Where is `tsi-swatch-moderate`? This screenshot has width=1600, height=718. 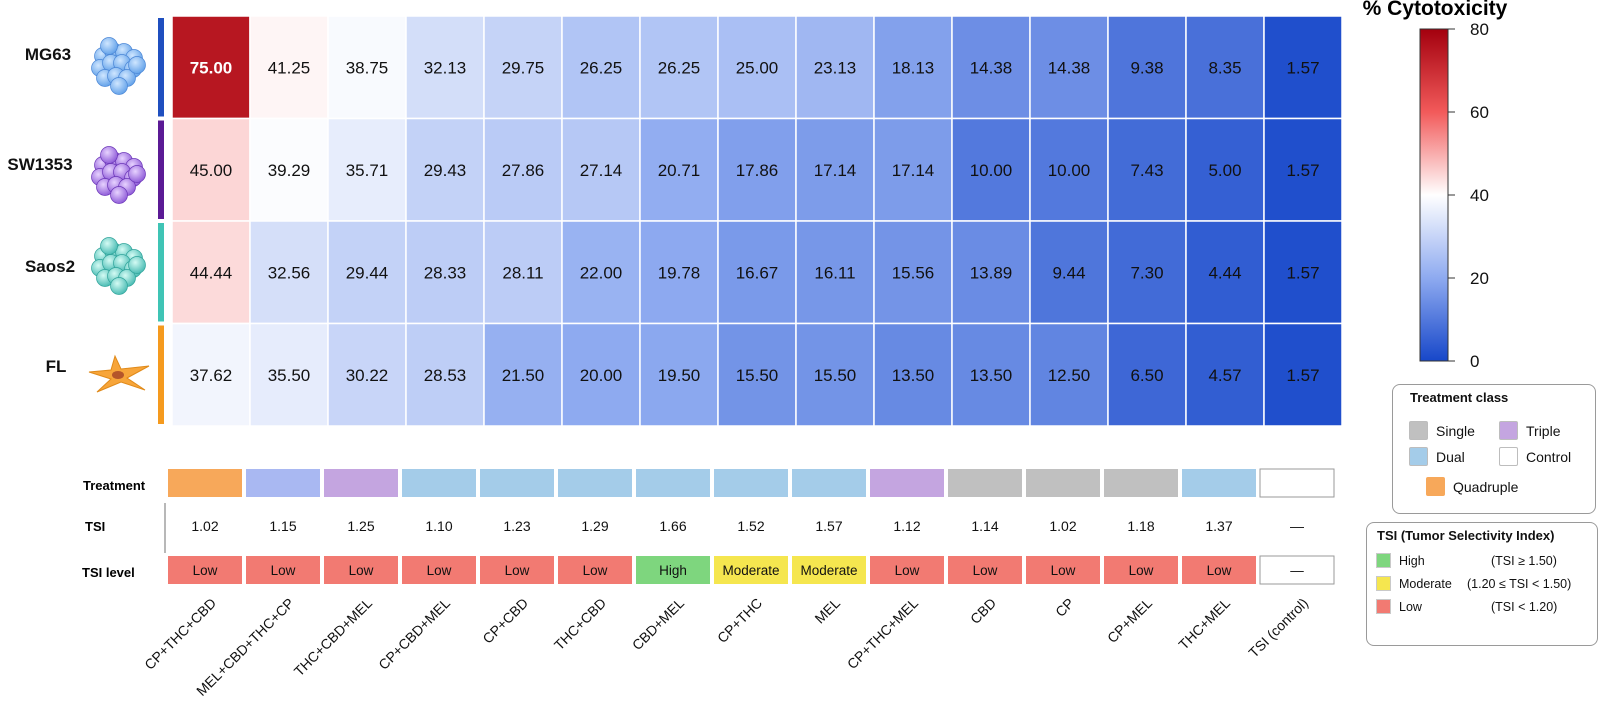
tsi-swatch-moderate is located at coordinates (1383, 583).